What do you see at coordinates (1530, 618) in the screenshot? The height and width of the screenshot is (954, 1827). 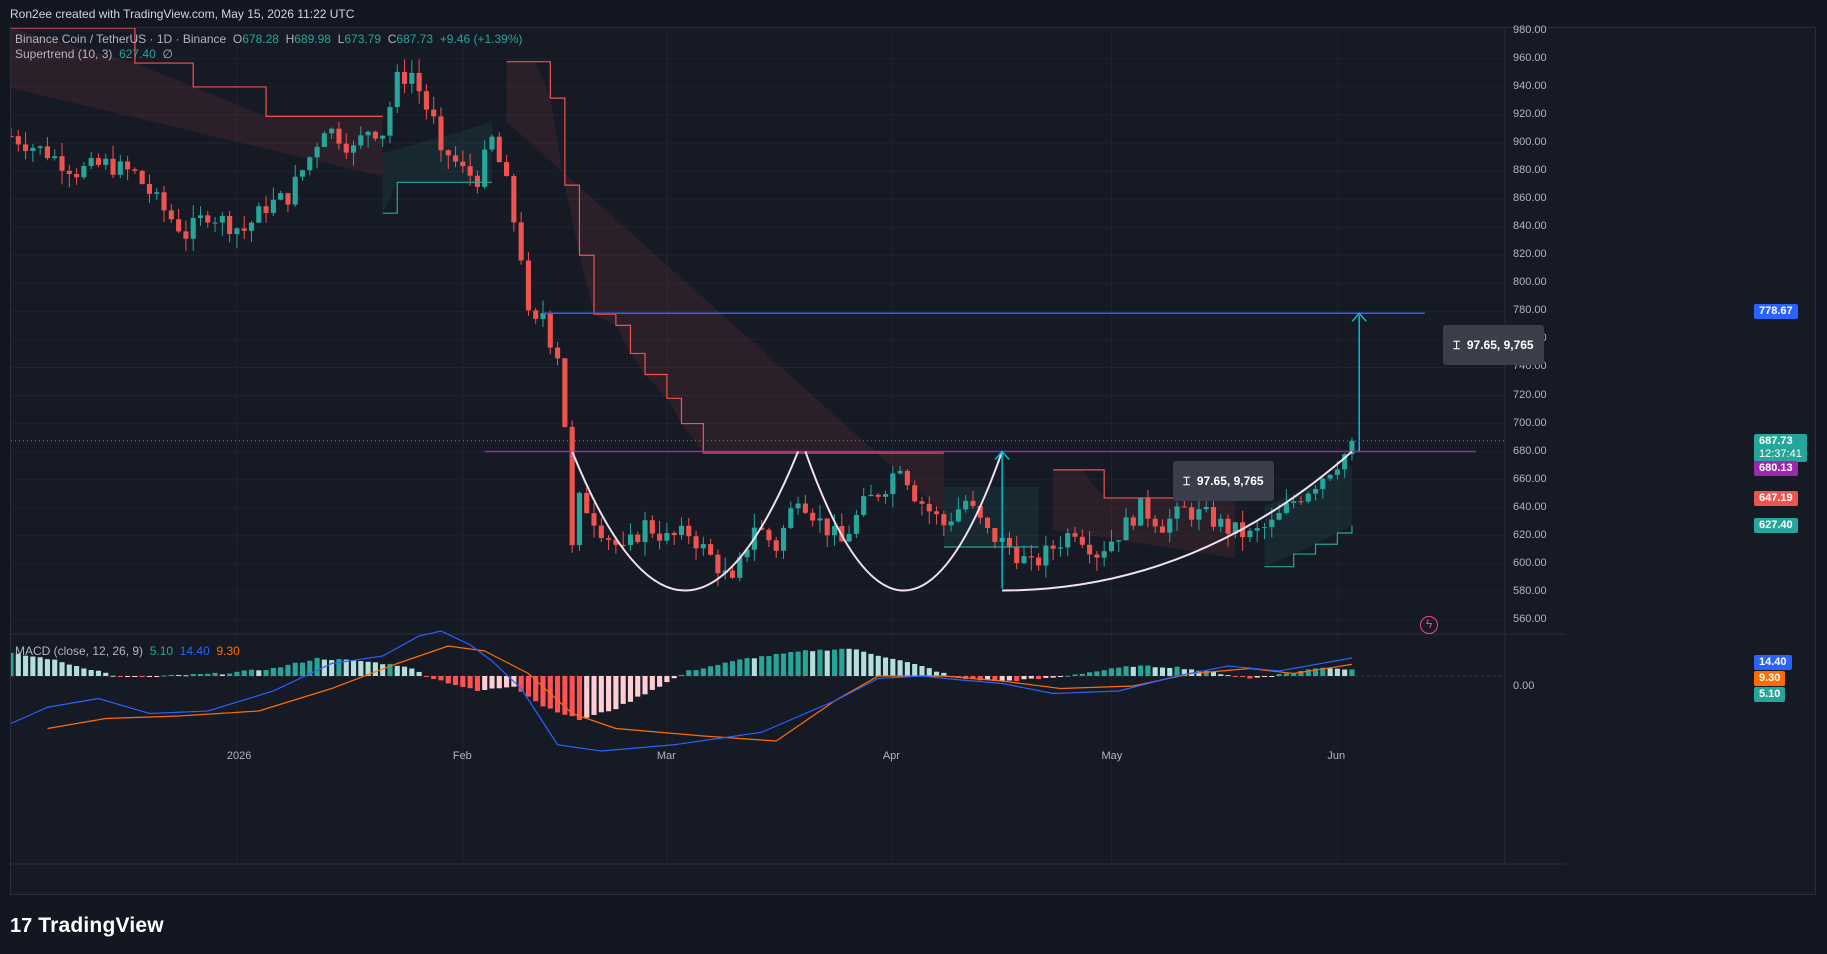 I see `price-axis-tick: 560.00` at bounding box center [1530, 618].